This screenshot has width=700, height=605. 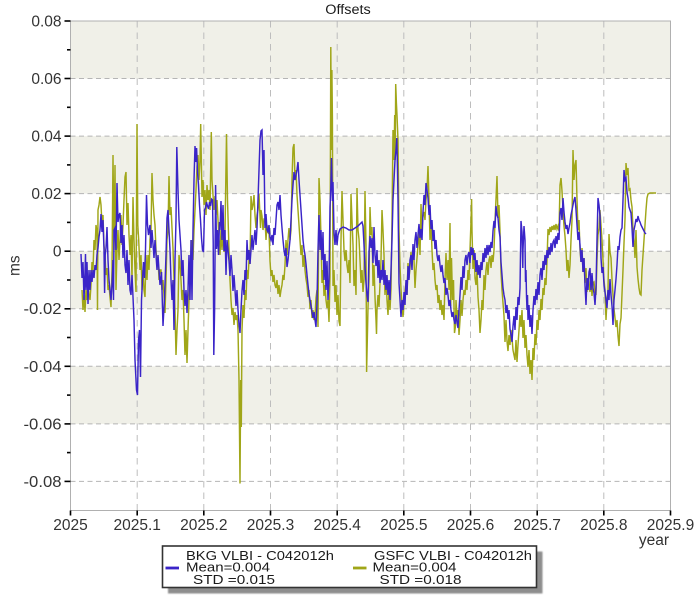 I want to click on svg-text: 2025.4, so click(x=337, y=525).